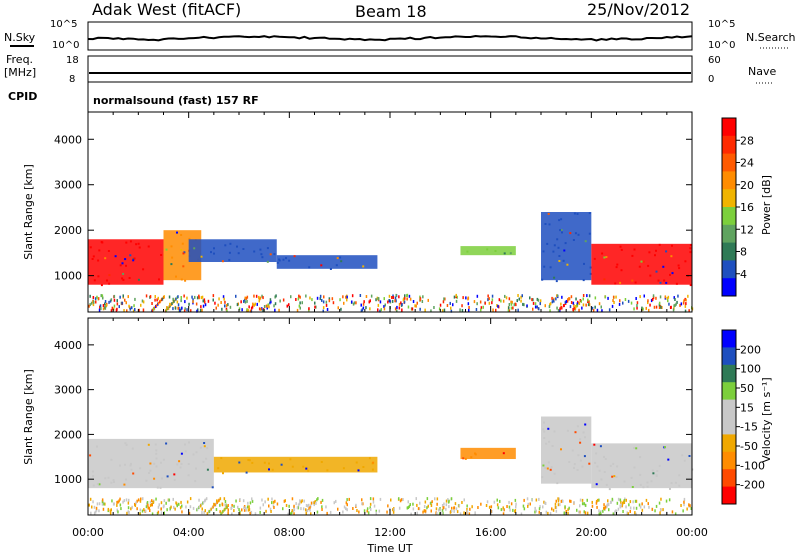 This screenshot has width=800, height=559. I want to click on freq-left-tick-top: 18, so click(72, 60).